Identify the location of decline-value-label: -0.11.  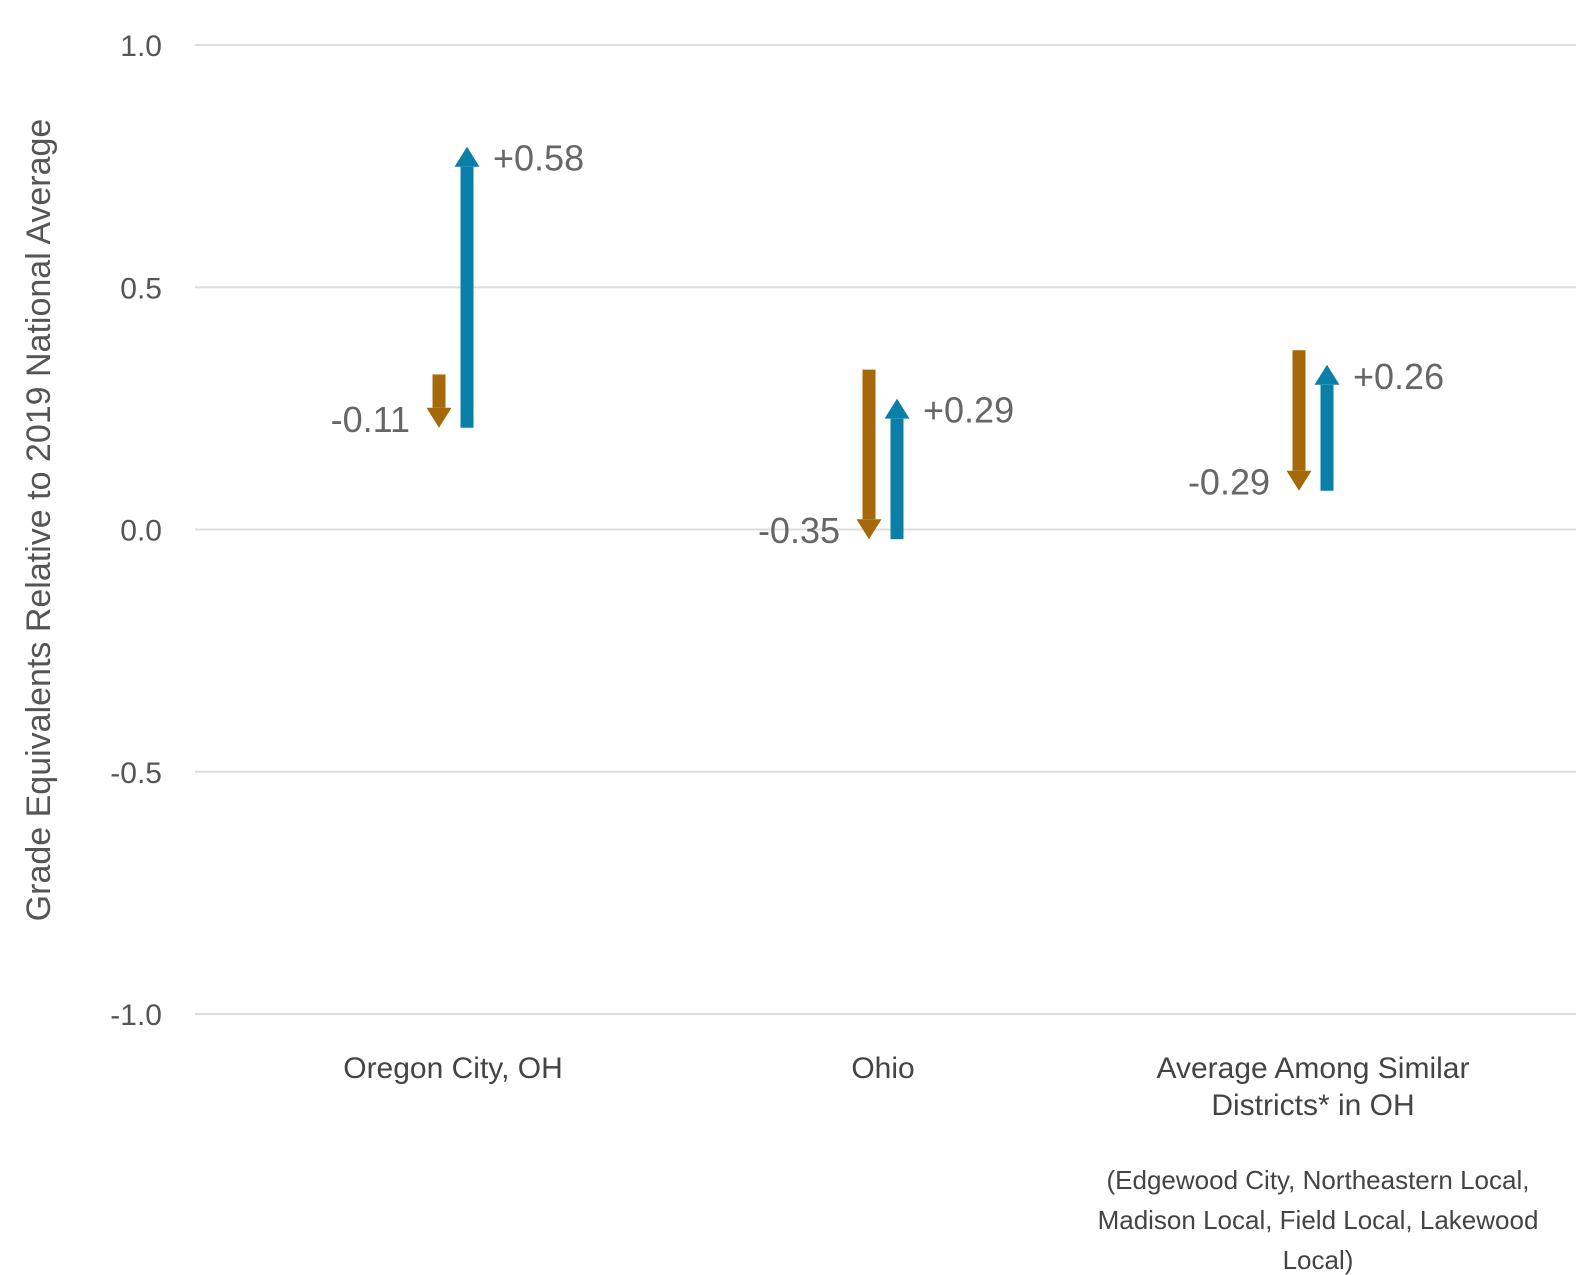
(370, 419).